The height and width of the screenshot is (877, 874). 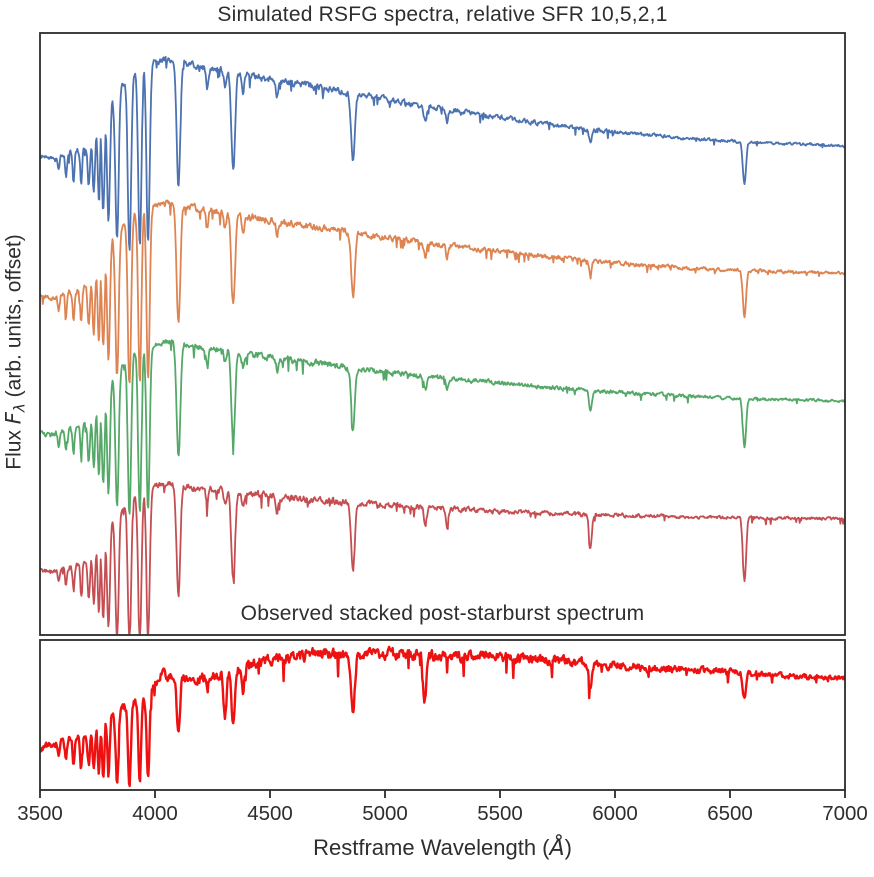 What do you see at coordinates (845, 813) in the screenshot?
I see `x-tick-label: 7000` at bounding box center [845, 813].